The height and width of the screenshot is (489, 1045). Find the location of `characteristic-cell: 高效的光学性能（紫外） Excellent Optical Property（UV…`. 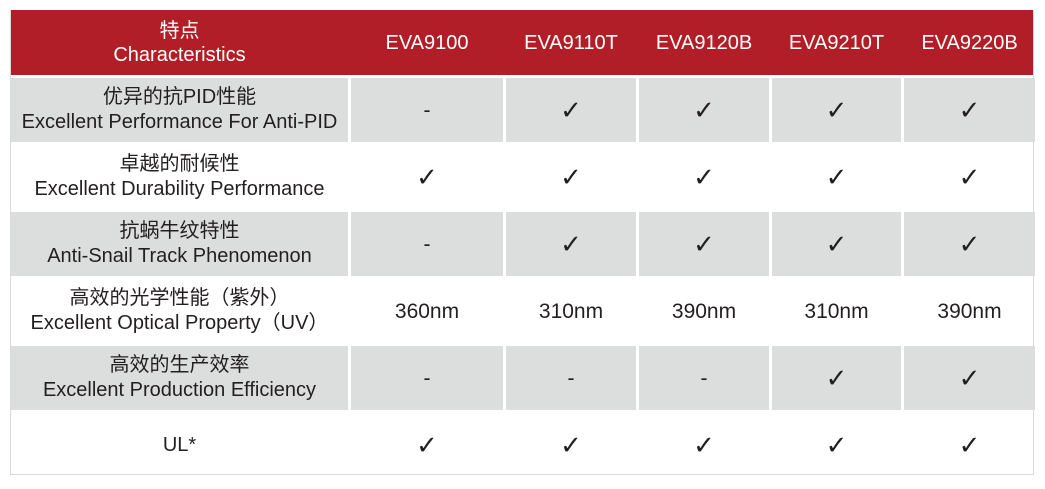

characteristic-cell: 高效的光学性能（紫外） Excellent Optical Property（UV… is located at coordinates (179, 311).